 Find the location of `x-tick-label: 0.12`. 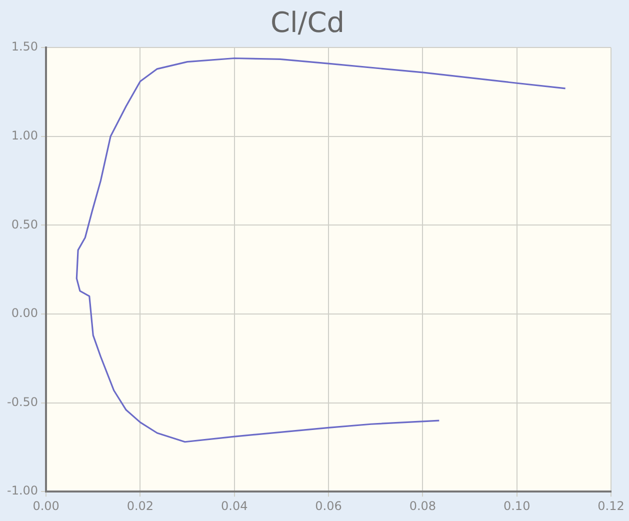

x-tick-label: 0.12 is located at coordinates (611, 505).